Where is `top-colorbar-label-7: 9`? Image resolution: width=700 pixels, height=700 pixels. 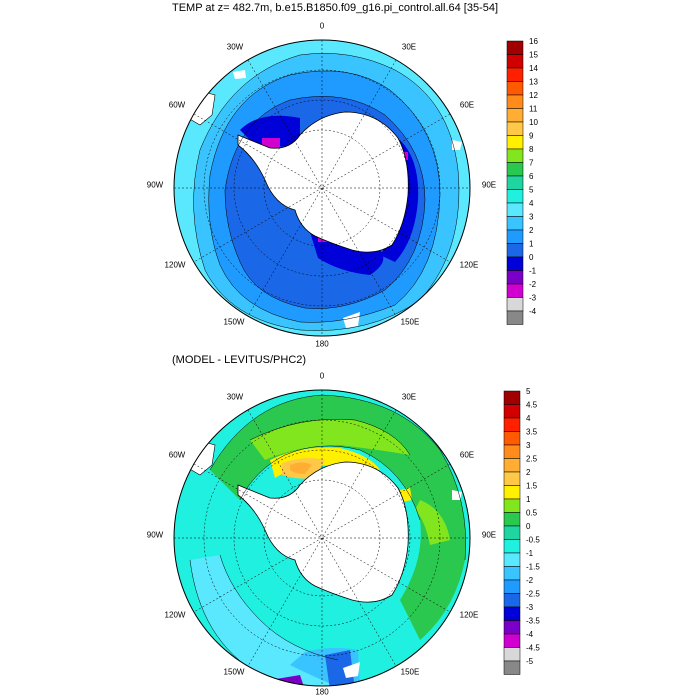 top-colorbar-label-7: 9 is located at coordinates (531, 136).